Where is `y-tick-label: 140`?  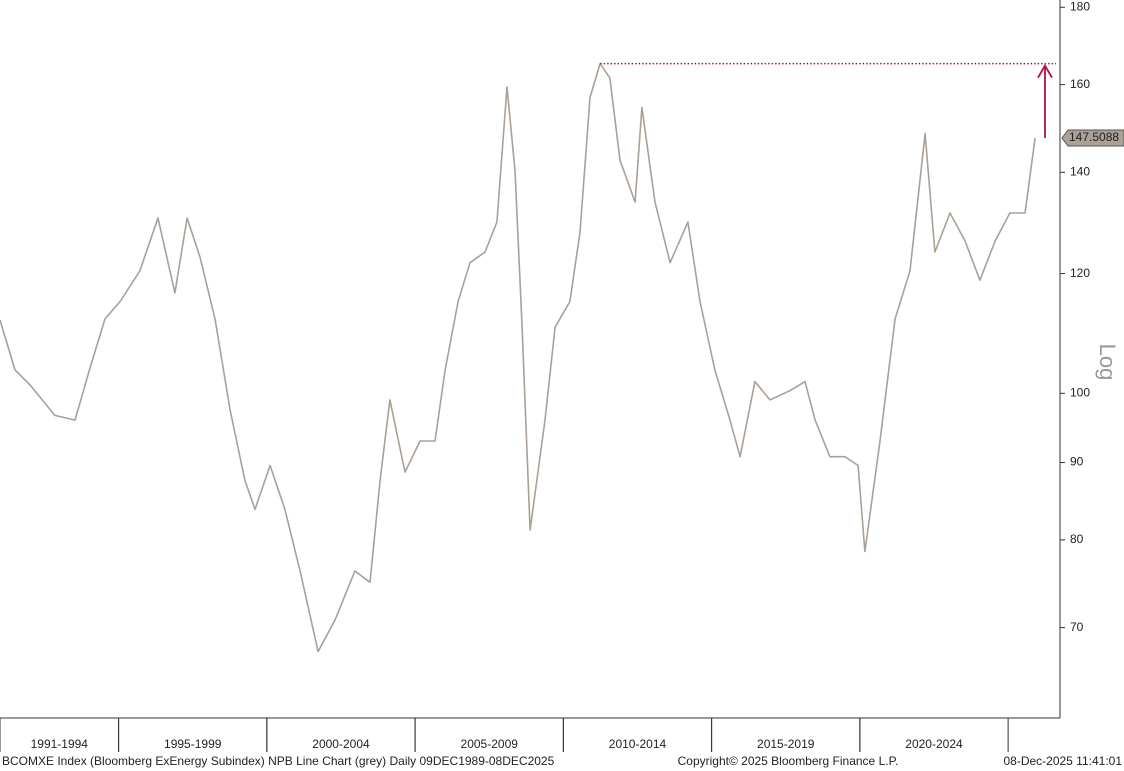
y-tick-label: 140 is located at coordinates (1080, 172).